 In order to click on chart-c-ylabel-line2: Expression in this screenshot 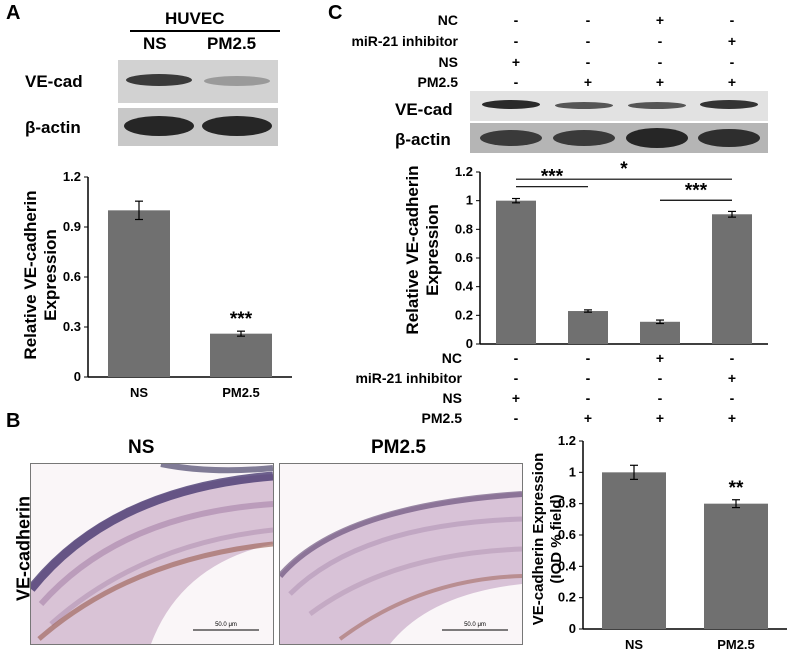, I will do `click(432, 250)`.